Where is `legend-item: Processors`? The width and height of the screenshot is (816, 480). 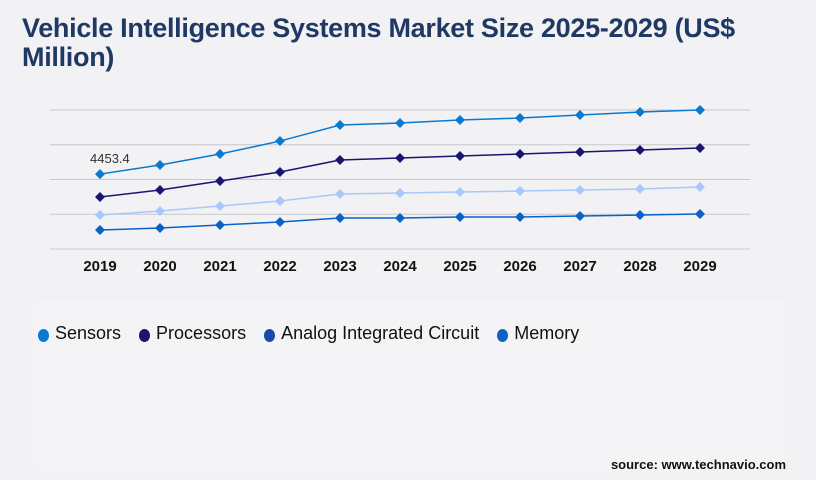
legend-item: Processors is located at coordinates (192, 333).